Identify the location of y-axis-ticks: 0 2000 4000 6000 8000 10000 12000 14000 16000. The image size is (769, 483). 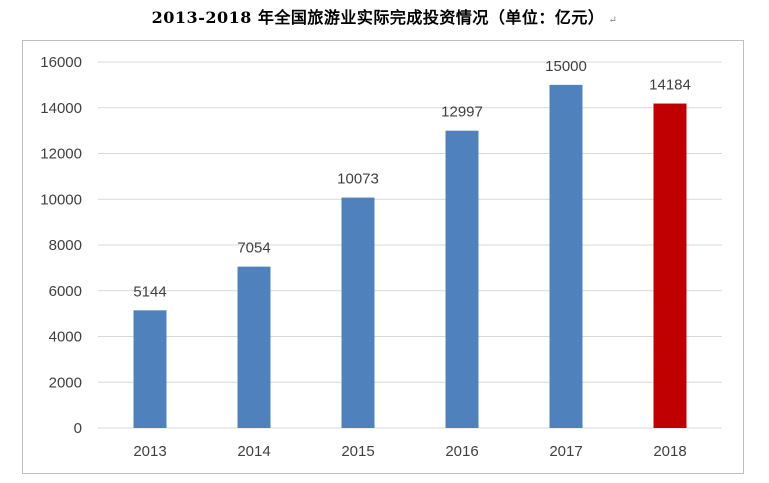
(61, 245).